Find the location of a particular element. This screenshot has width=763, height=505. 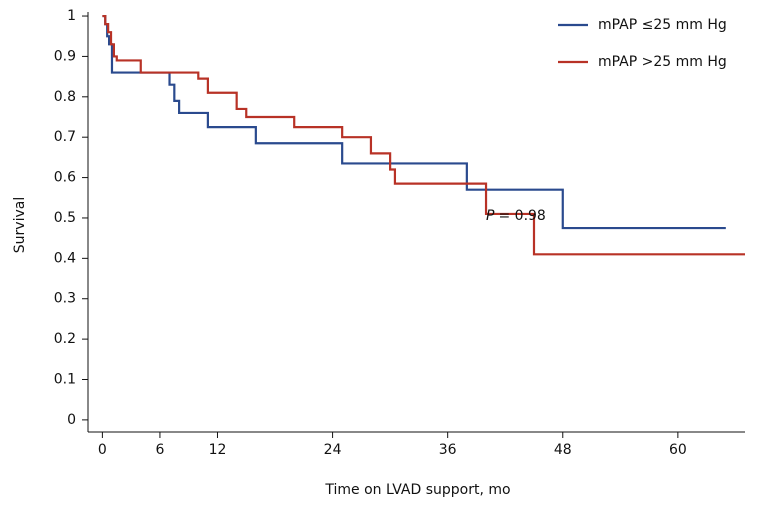

x-tick-label: 60 is located at coordinates (678, 450).